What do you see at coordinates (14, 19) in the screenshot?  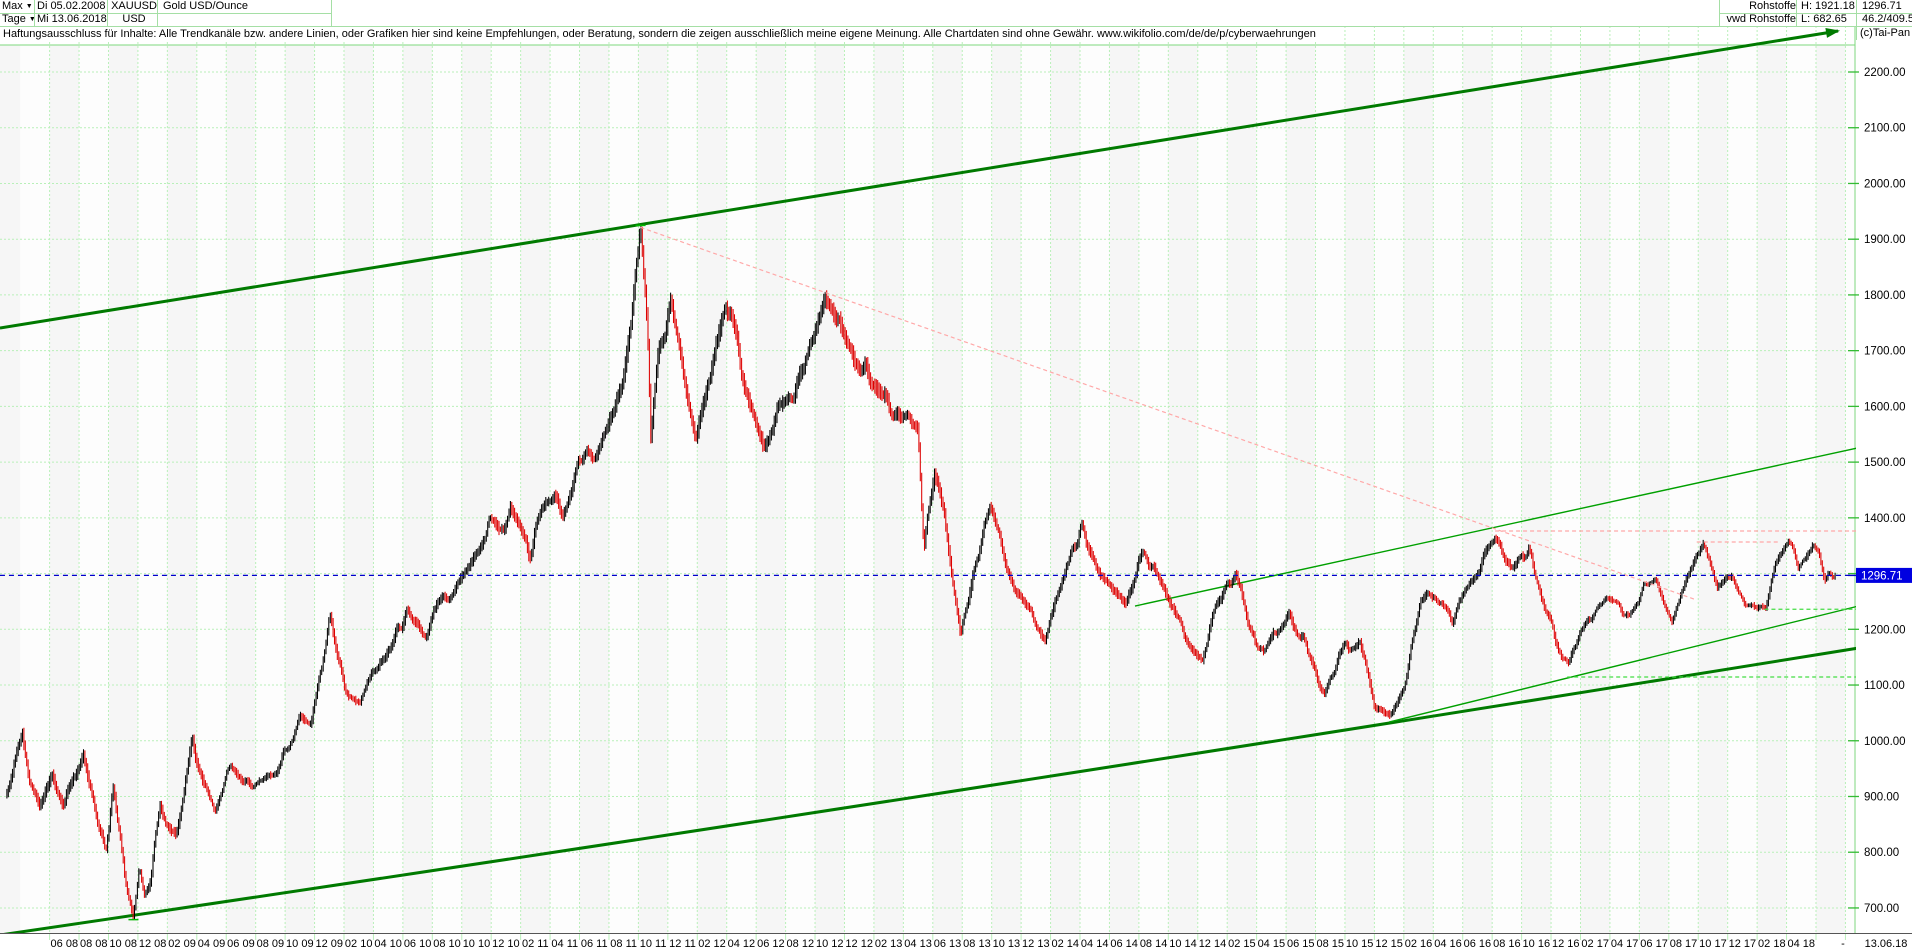 I see `period-dropdown-label: Tage` at bounding box center [14, 19].